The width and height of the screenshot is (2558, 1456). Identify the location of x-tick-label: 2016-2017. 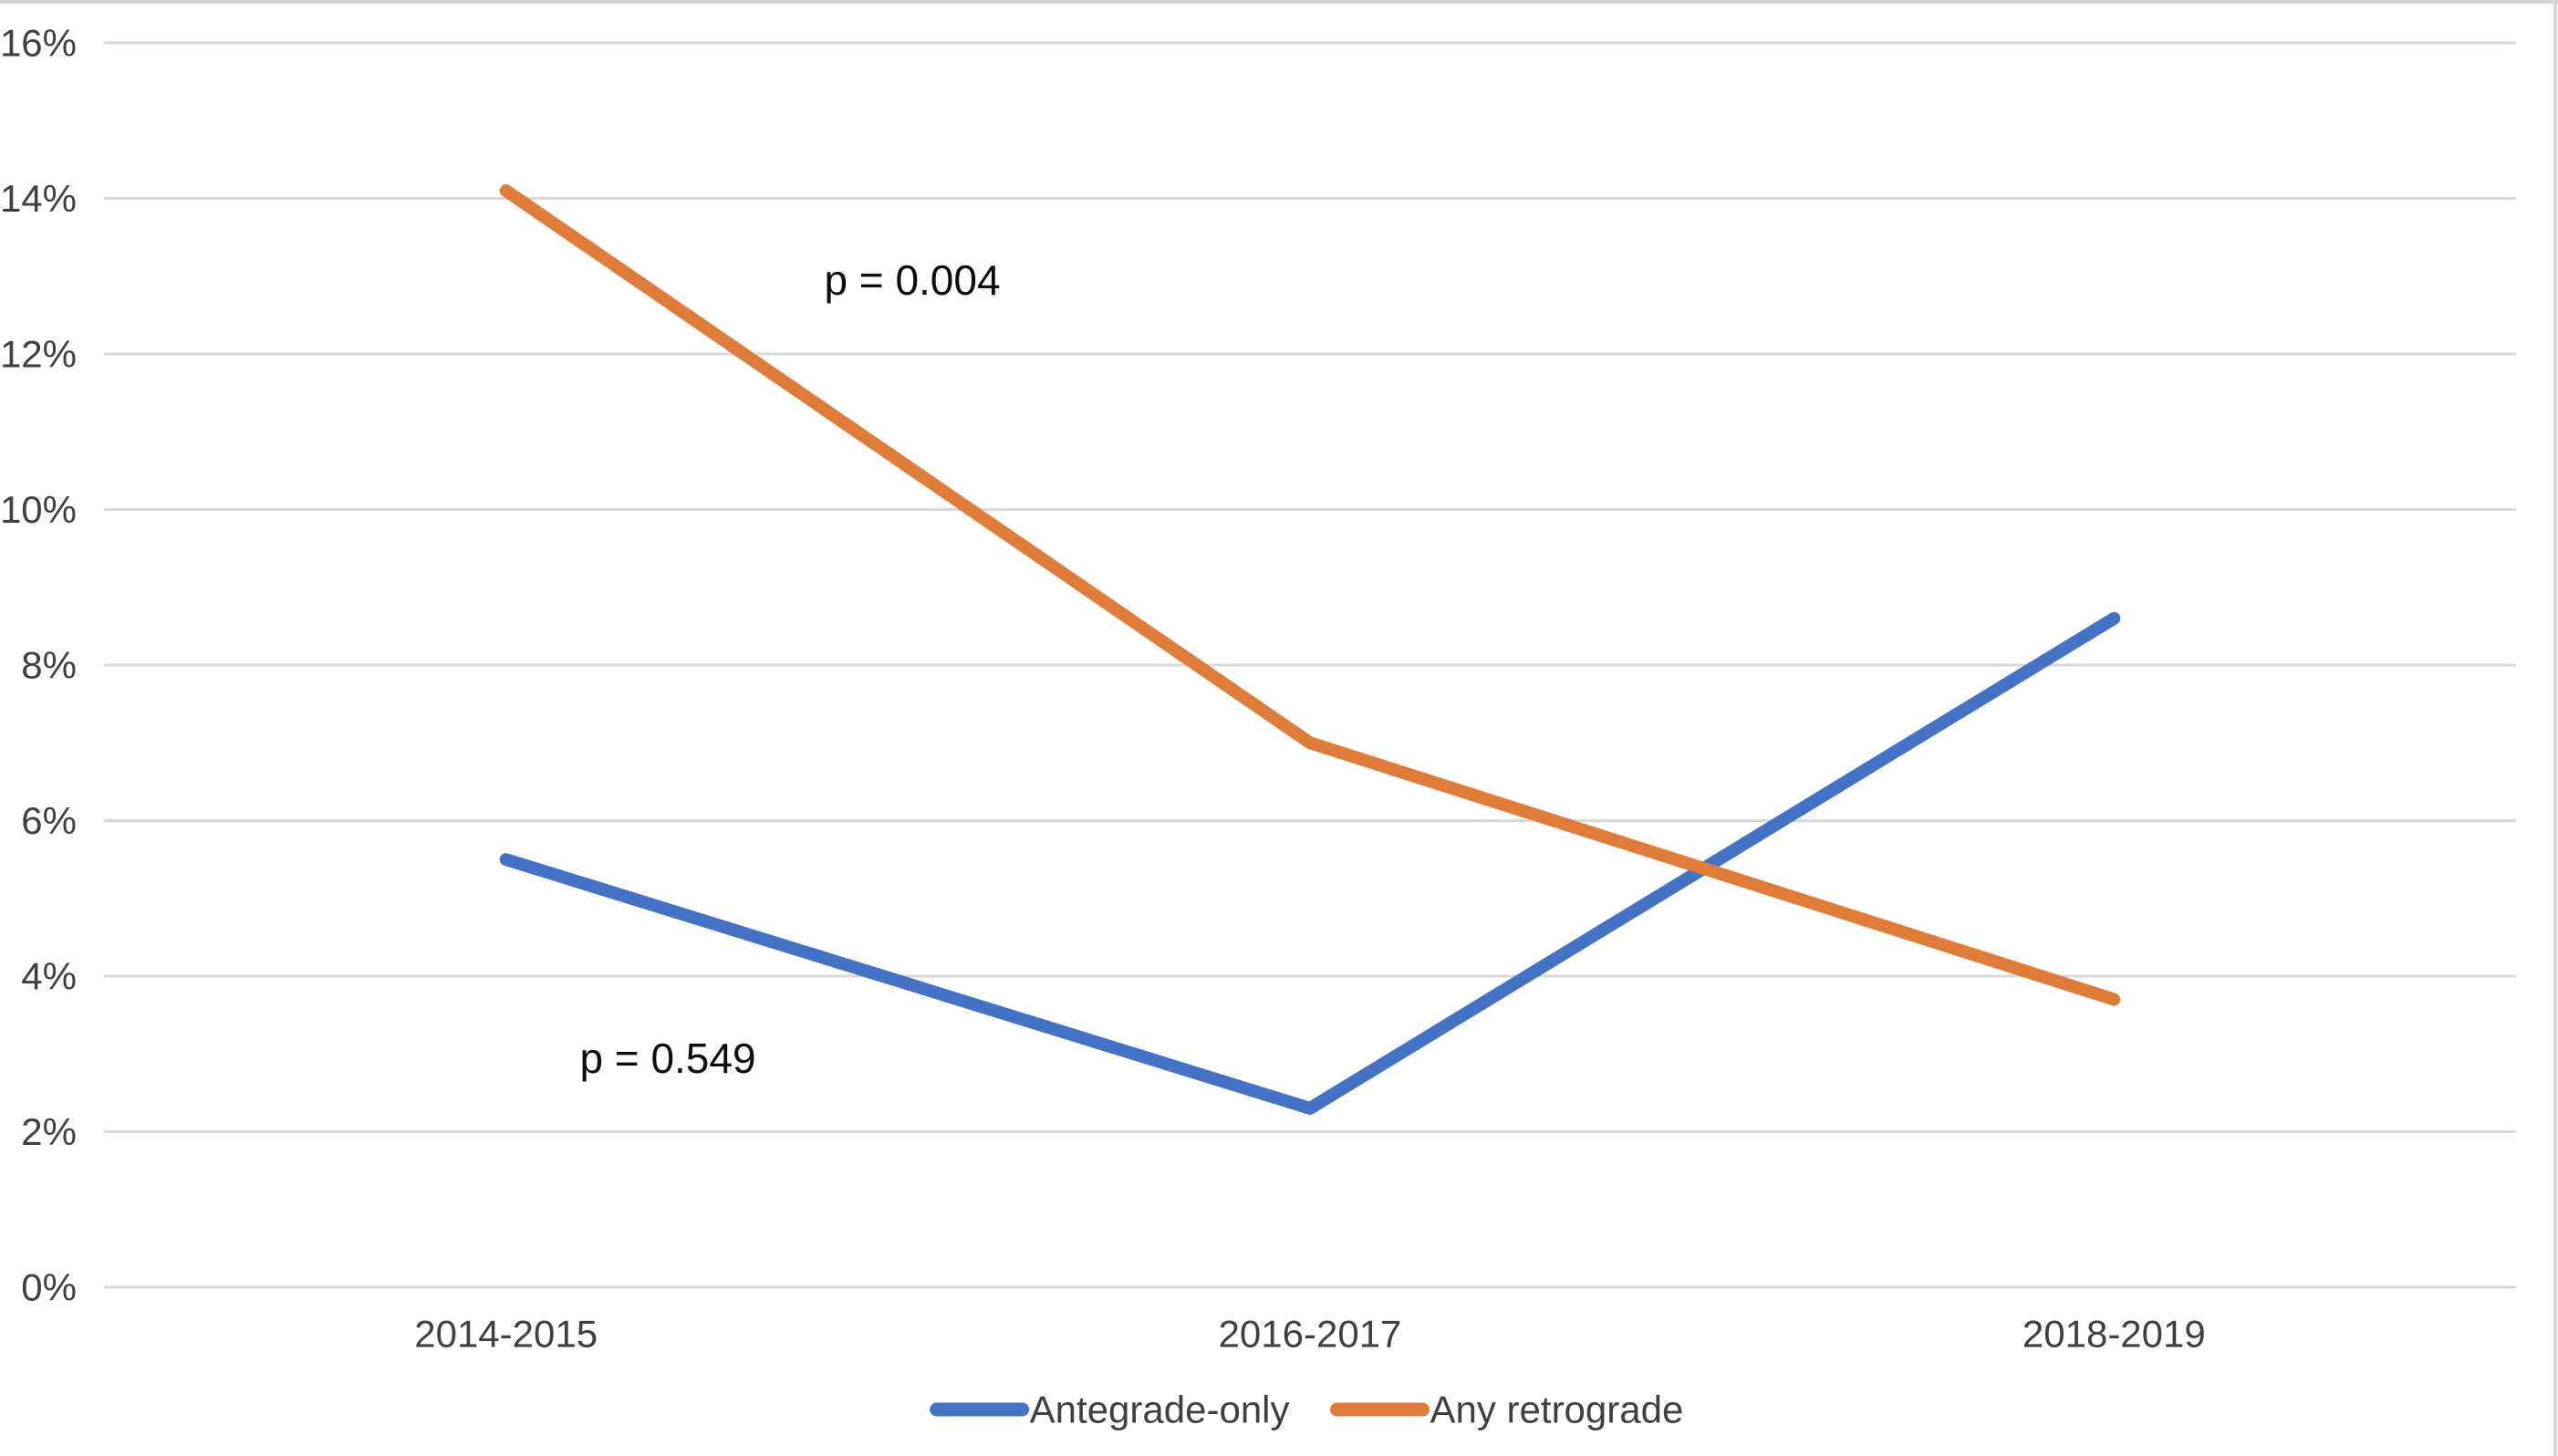
(1310, 1334).